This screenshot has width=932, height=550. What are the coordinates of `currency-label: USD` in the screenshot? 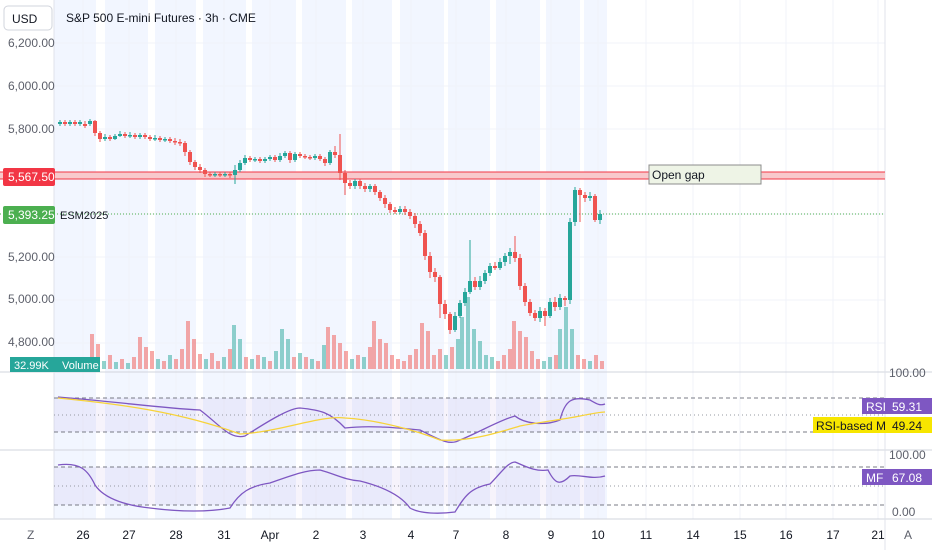 It's located at (25, 19).